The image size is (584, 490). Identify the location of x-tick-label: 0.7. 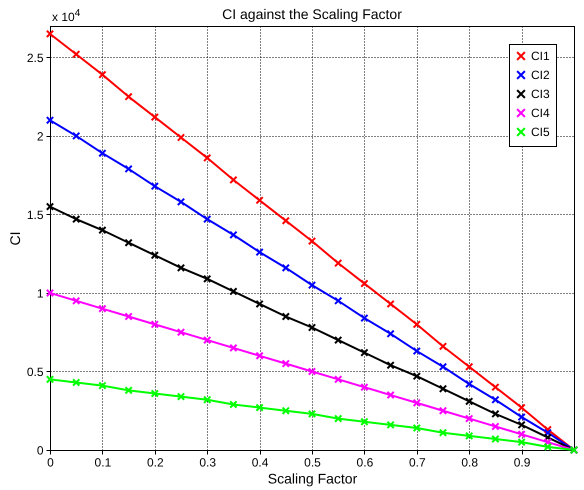
(417, 463).